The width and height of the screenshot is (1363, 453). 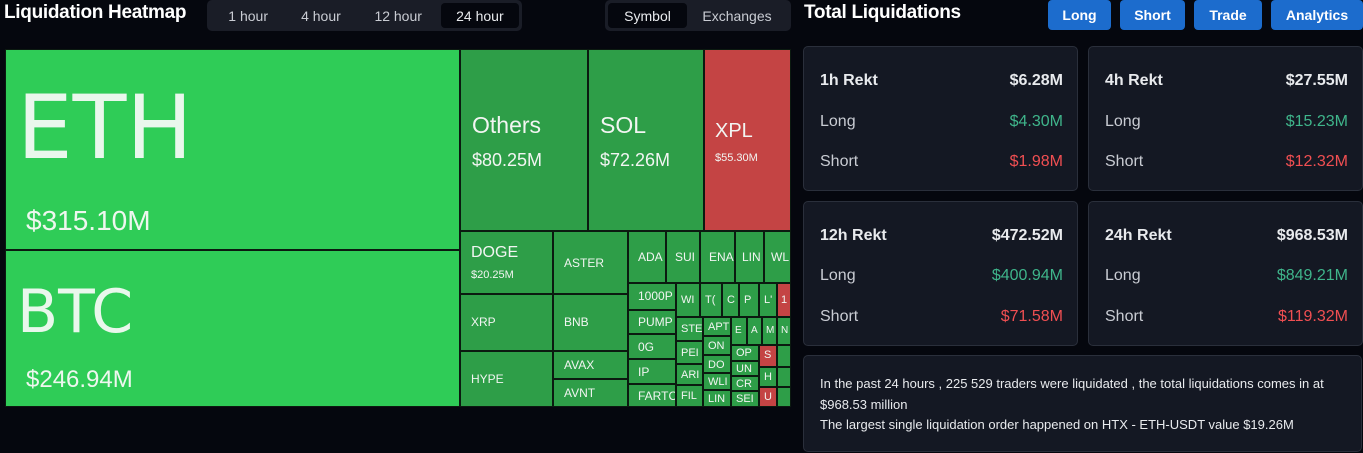 I want to click on tile-symbol: ADA, so click(x=650, y=257).